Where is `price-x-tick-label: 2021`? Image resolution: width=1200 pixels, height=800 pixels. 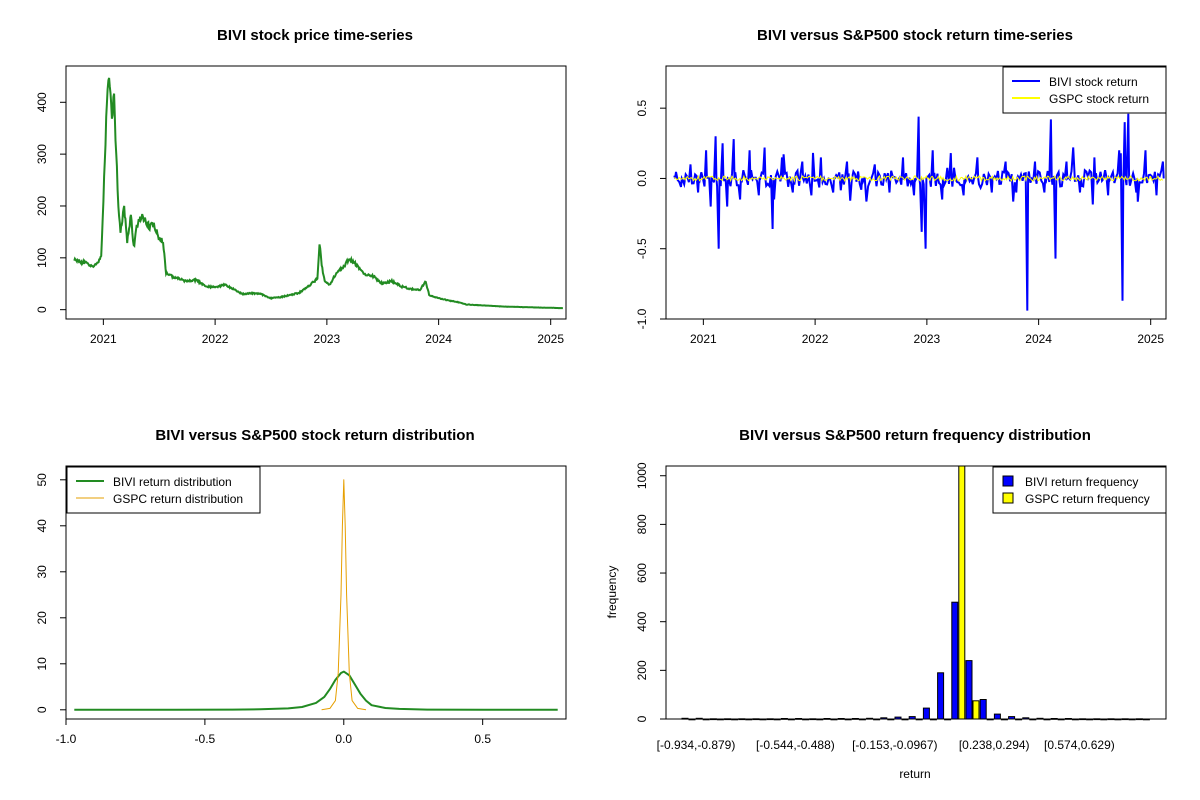 price-x-tick-label: 2021 is located at coordinates (103, 339).